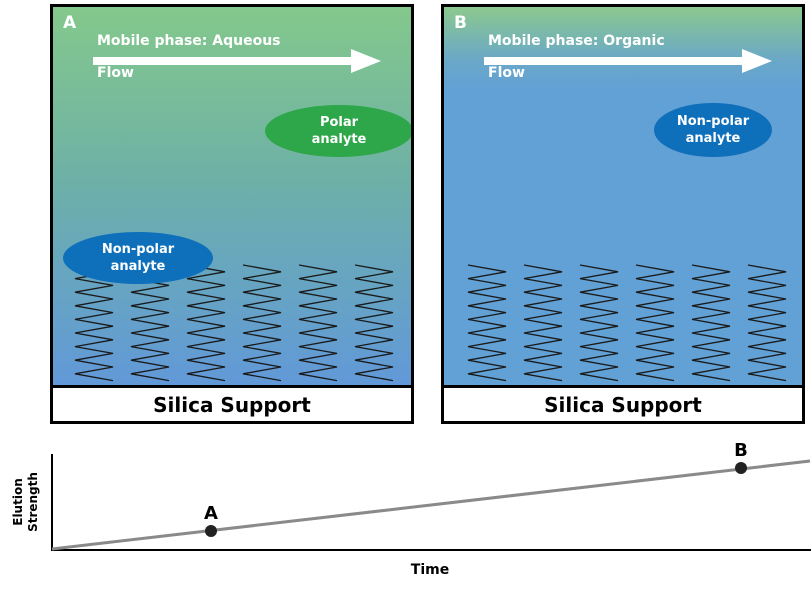  I want to click on y-axis-label-line2: Strength, so click(33, 502).